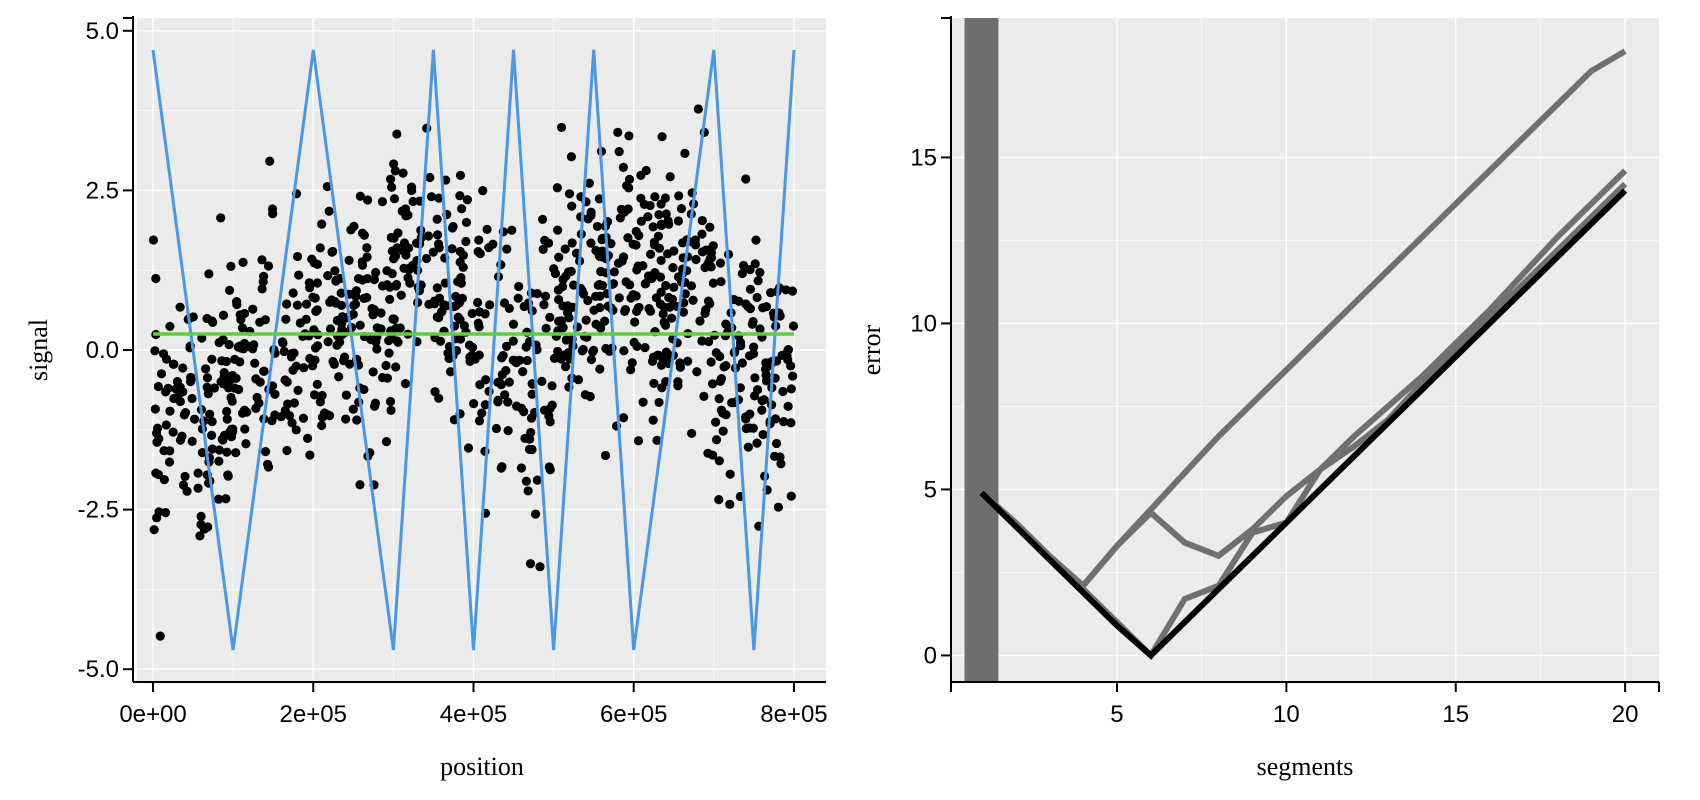 The image size is (1700, 800). What do you see at coordinates (923, 157) in the screenshot?
I see `y-tick-label: 15` at bounding box center [923, 157].